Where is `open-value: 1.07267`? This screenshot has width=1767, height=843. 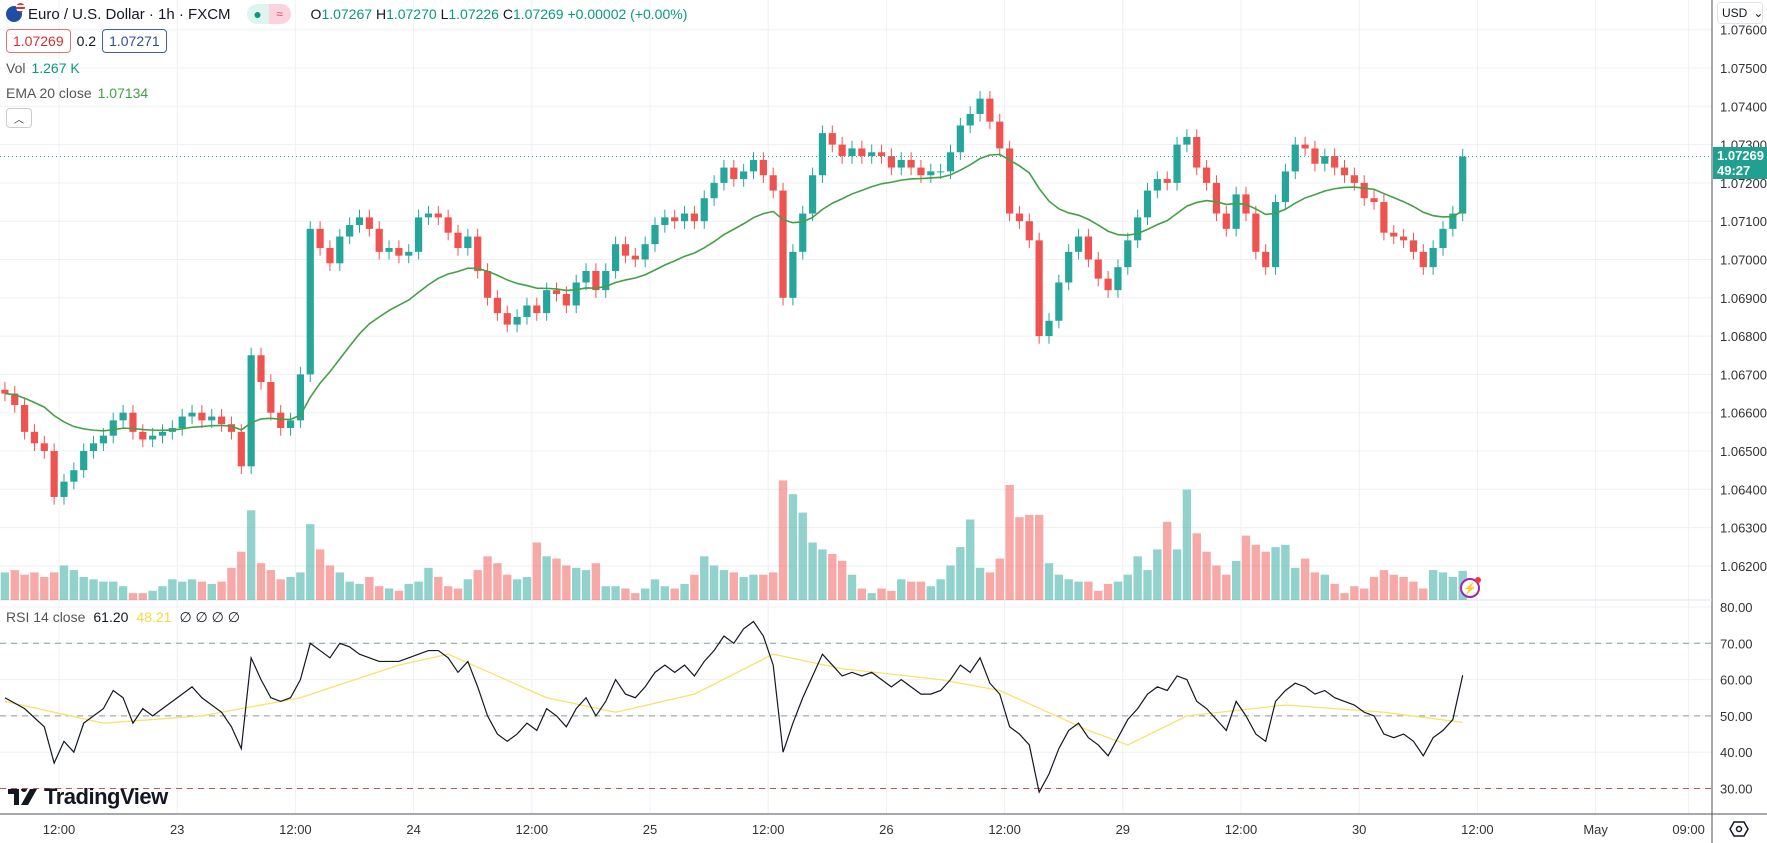
open-value: 1.07267 is located at coordinates (347, 14).